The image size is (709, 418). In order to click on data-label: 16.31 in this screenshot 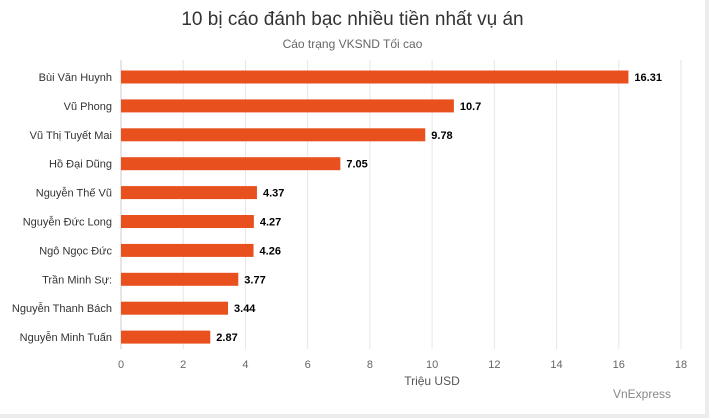, I will do `click(648, 78)`.